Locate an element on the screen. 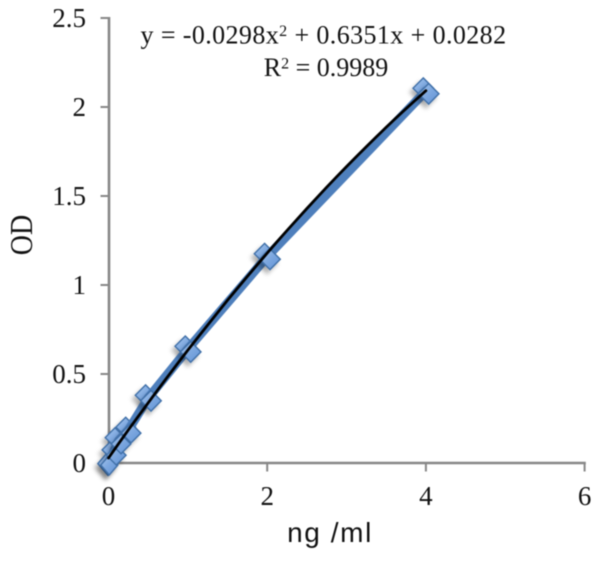 The image size is (602, 565). svg-text: 0.5 is located at coordinates (69, 374).